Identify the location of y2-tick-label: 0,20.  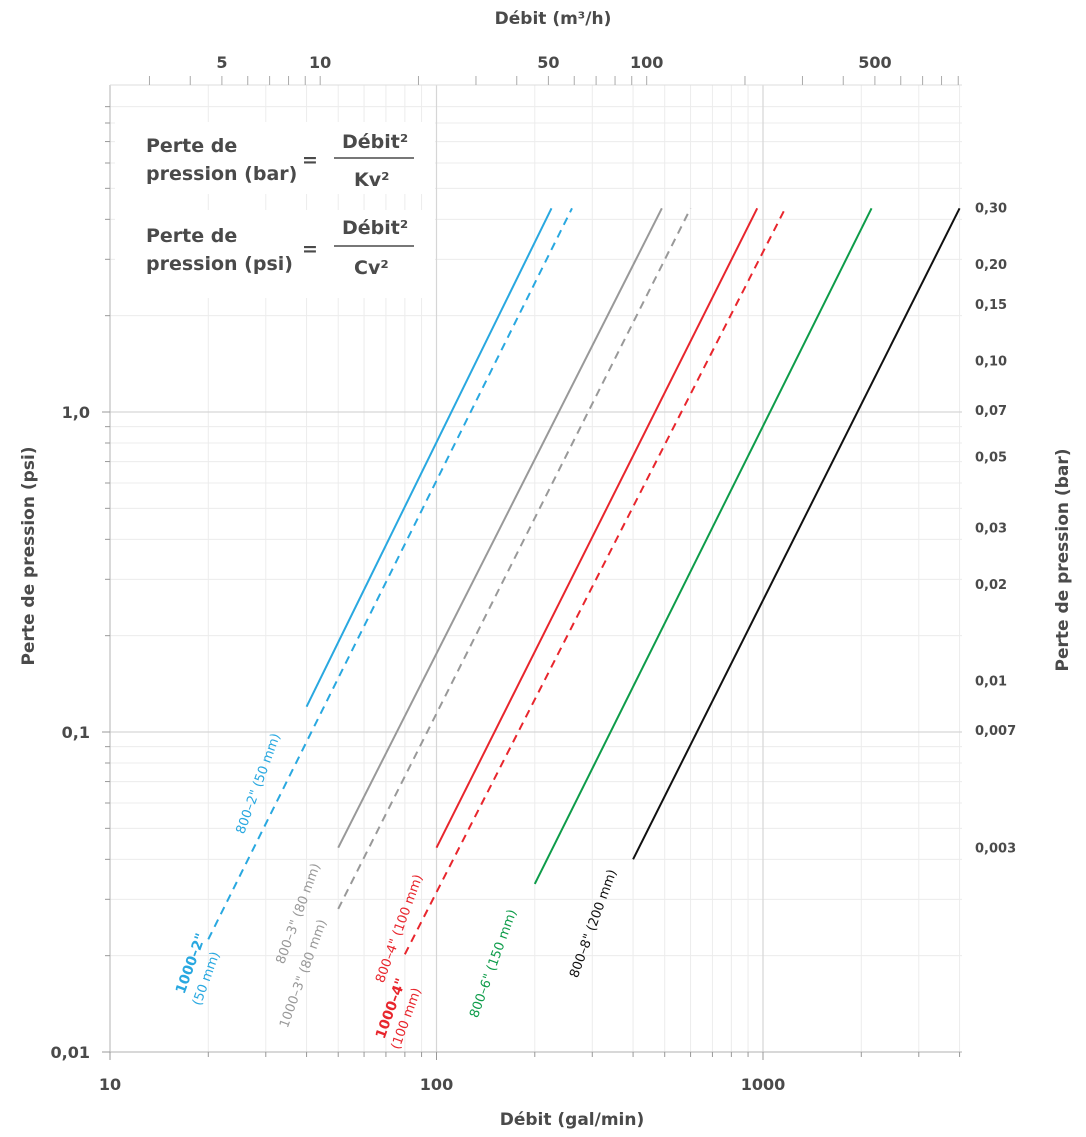
(991, 265).